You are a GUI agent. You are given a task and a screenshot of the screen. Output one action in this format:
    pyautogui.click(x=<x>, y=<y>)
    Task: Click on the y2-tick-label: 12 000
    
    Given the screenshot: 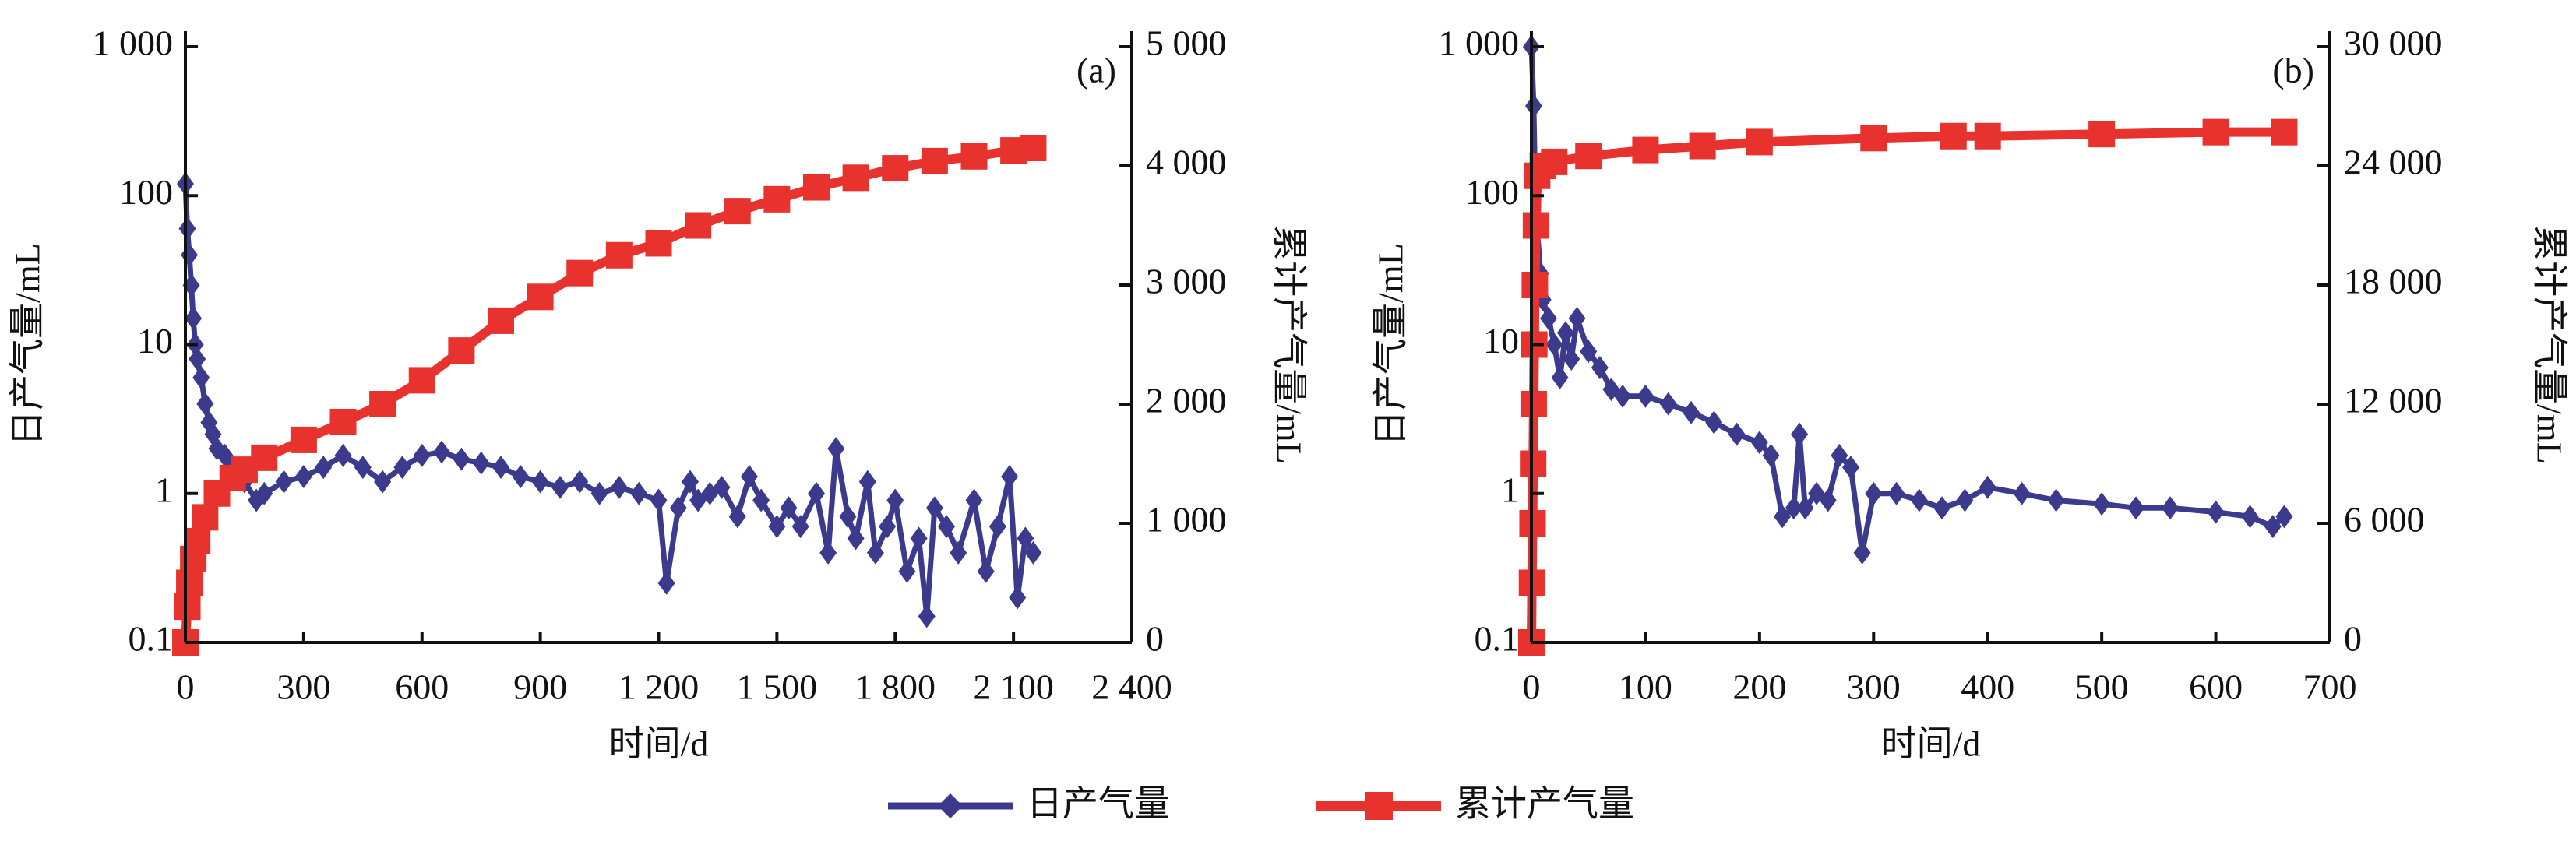 What is the action you would take?
    pyautogui.click(x=2393, y=400)
    